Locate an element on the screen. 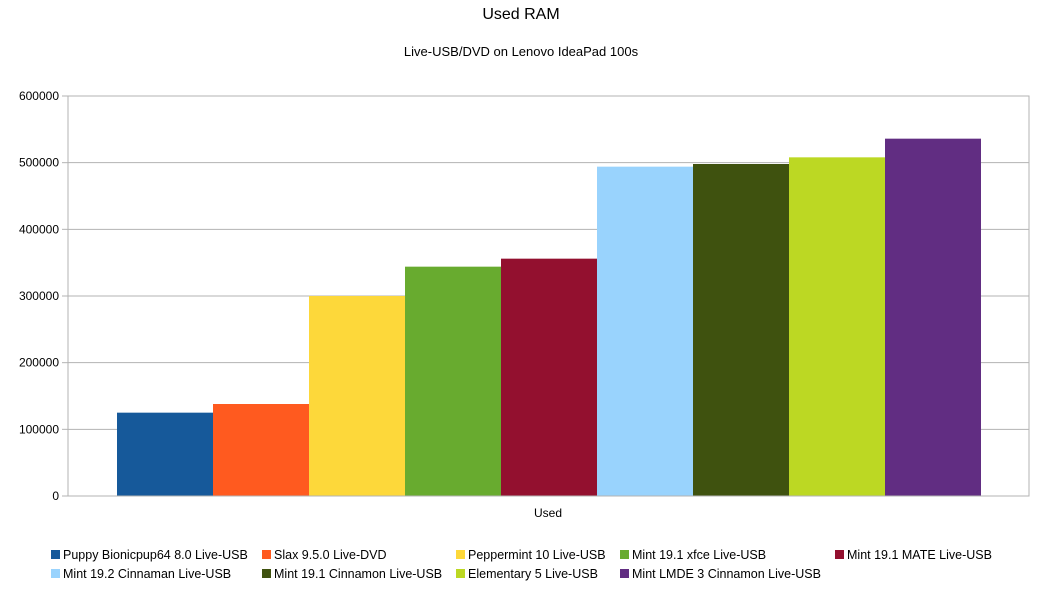  legend-entry-7: Mint 19.1 Cinnamon Live-USB is located at coordinates (352, 574).